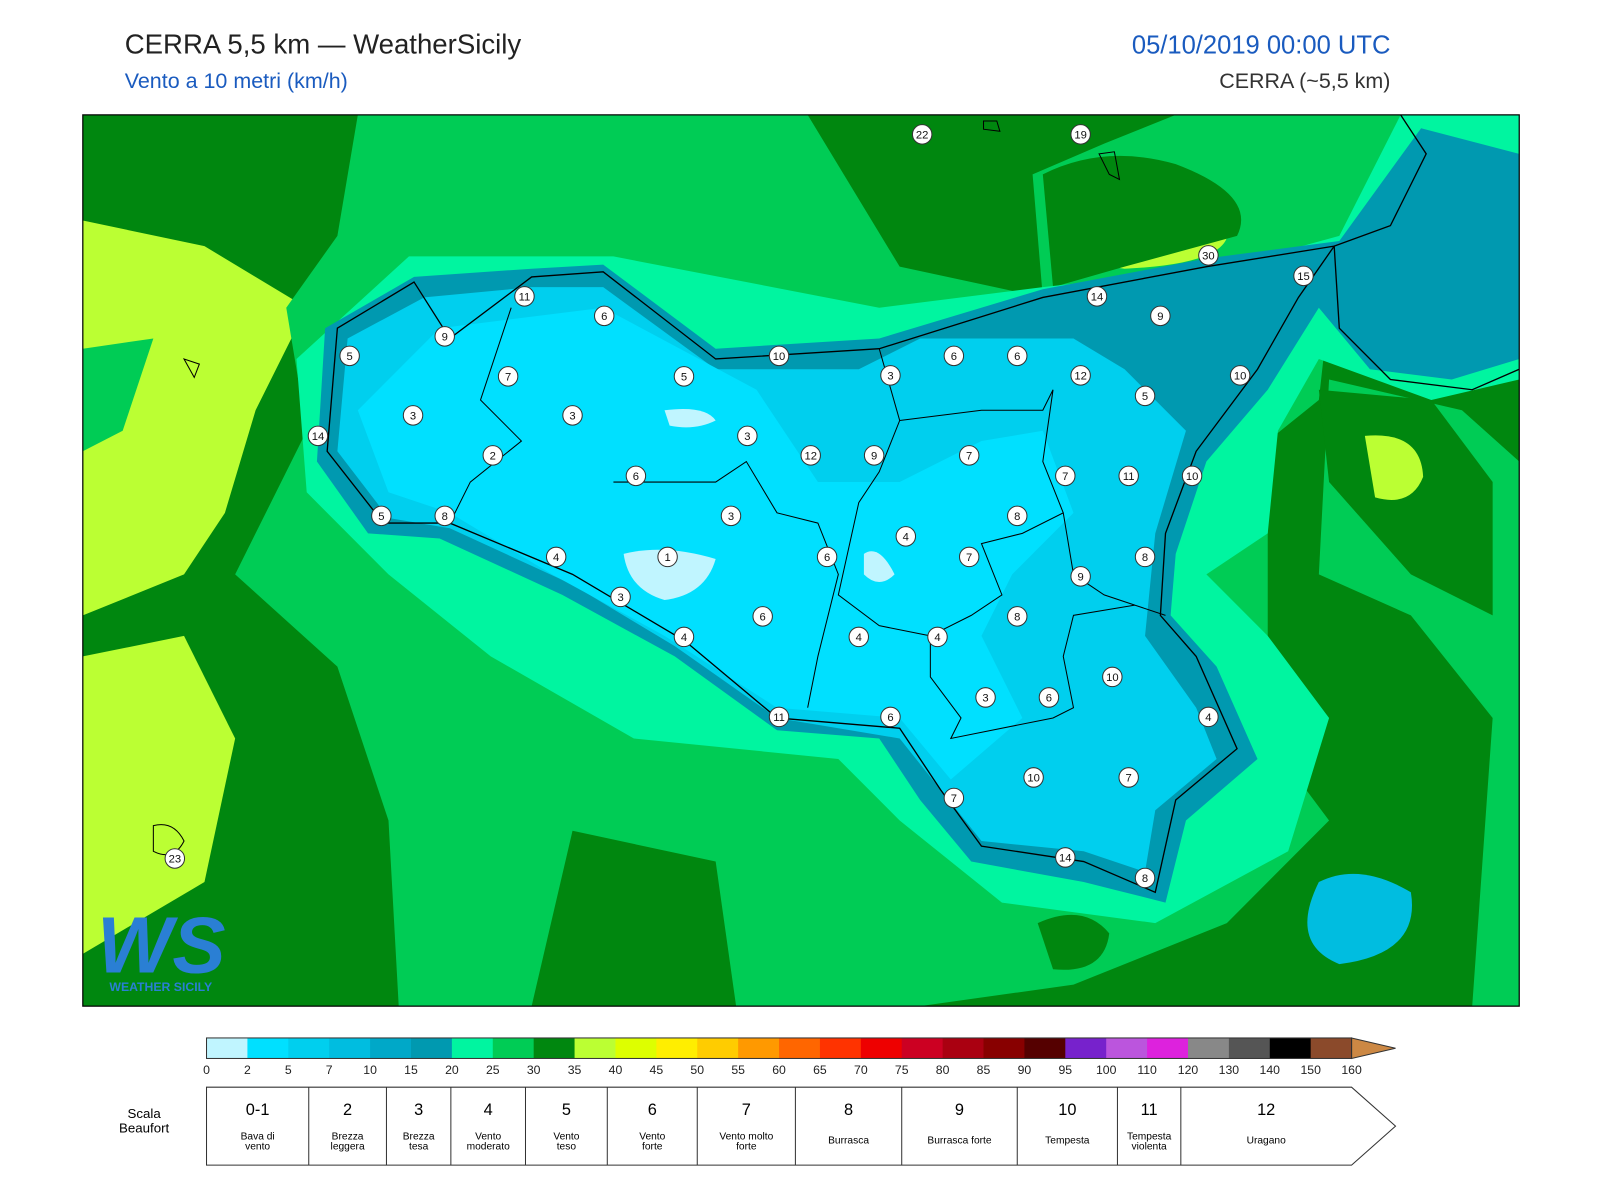 The width and height of the screenshot is (1600, 1200). I want to click on beaufort-force: 2, so click(347, 1110).